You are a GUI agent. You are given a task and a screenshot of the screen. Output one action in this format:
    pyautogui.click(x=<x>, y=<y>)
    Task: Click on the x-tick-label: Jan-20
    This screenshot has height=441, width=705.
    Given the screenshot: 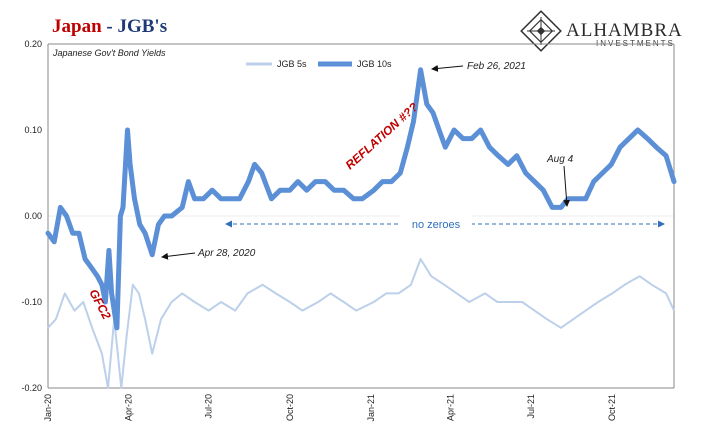 What is the action you would take?
    pyautogui.click(x=48, y=408)
    